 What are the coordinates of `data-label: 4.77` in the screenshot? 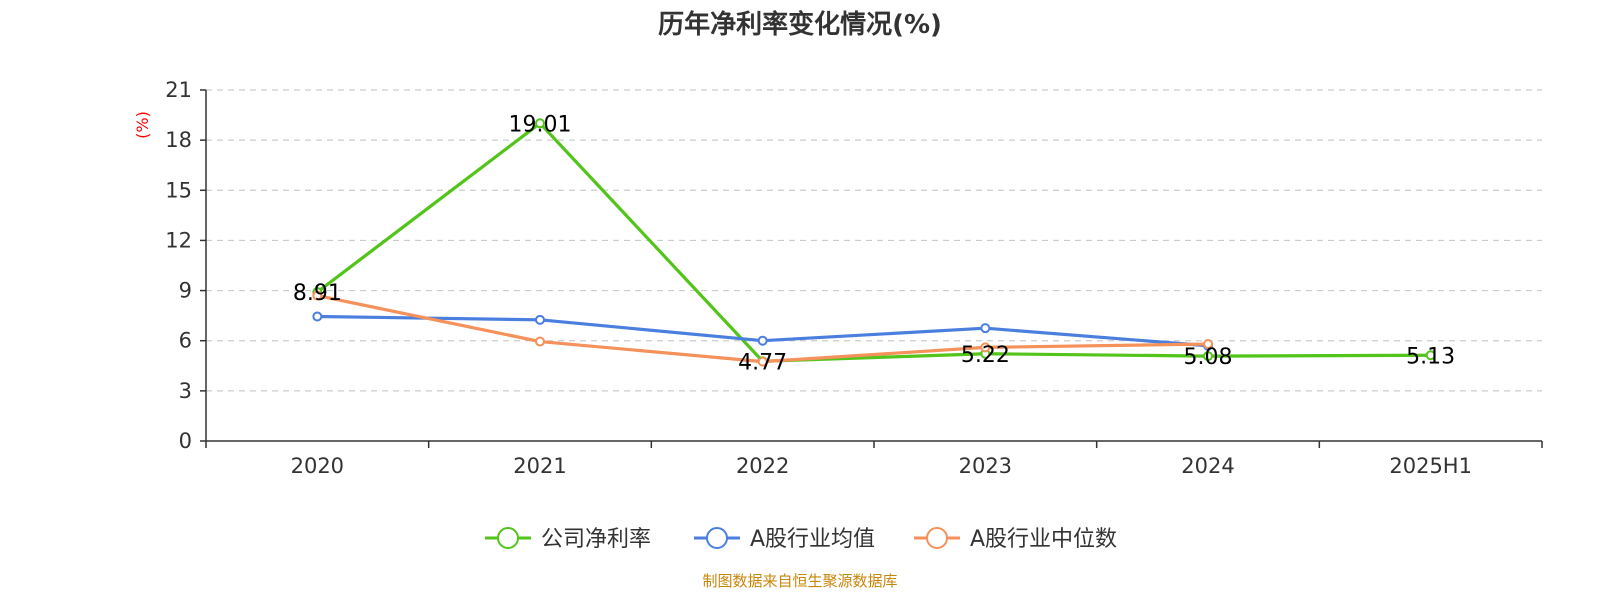 It's located at (762, 362).